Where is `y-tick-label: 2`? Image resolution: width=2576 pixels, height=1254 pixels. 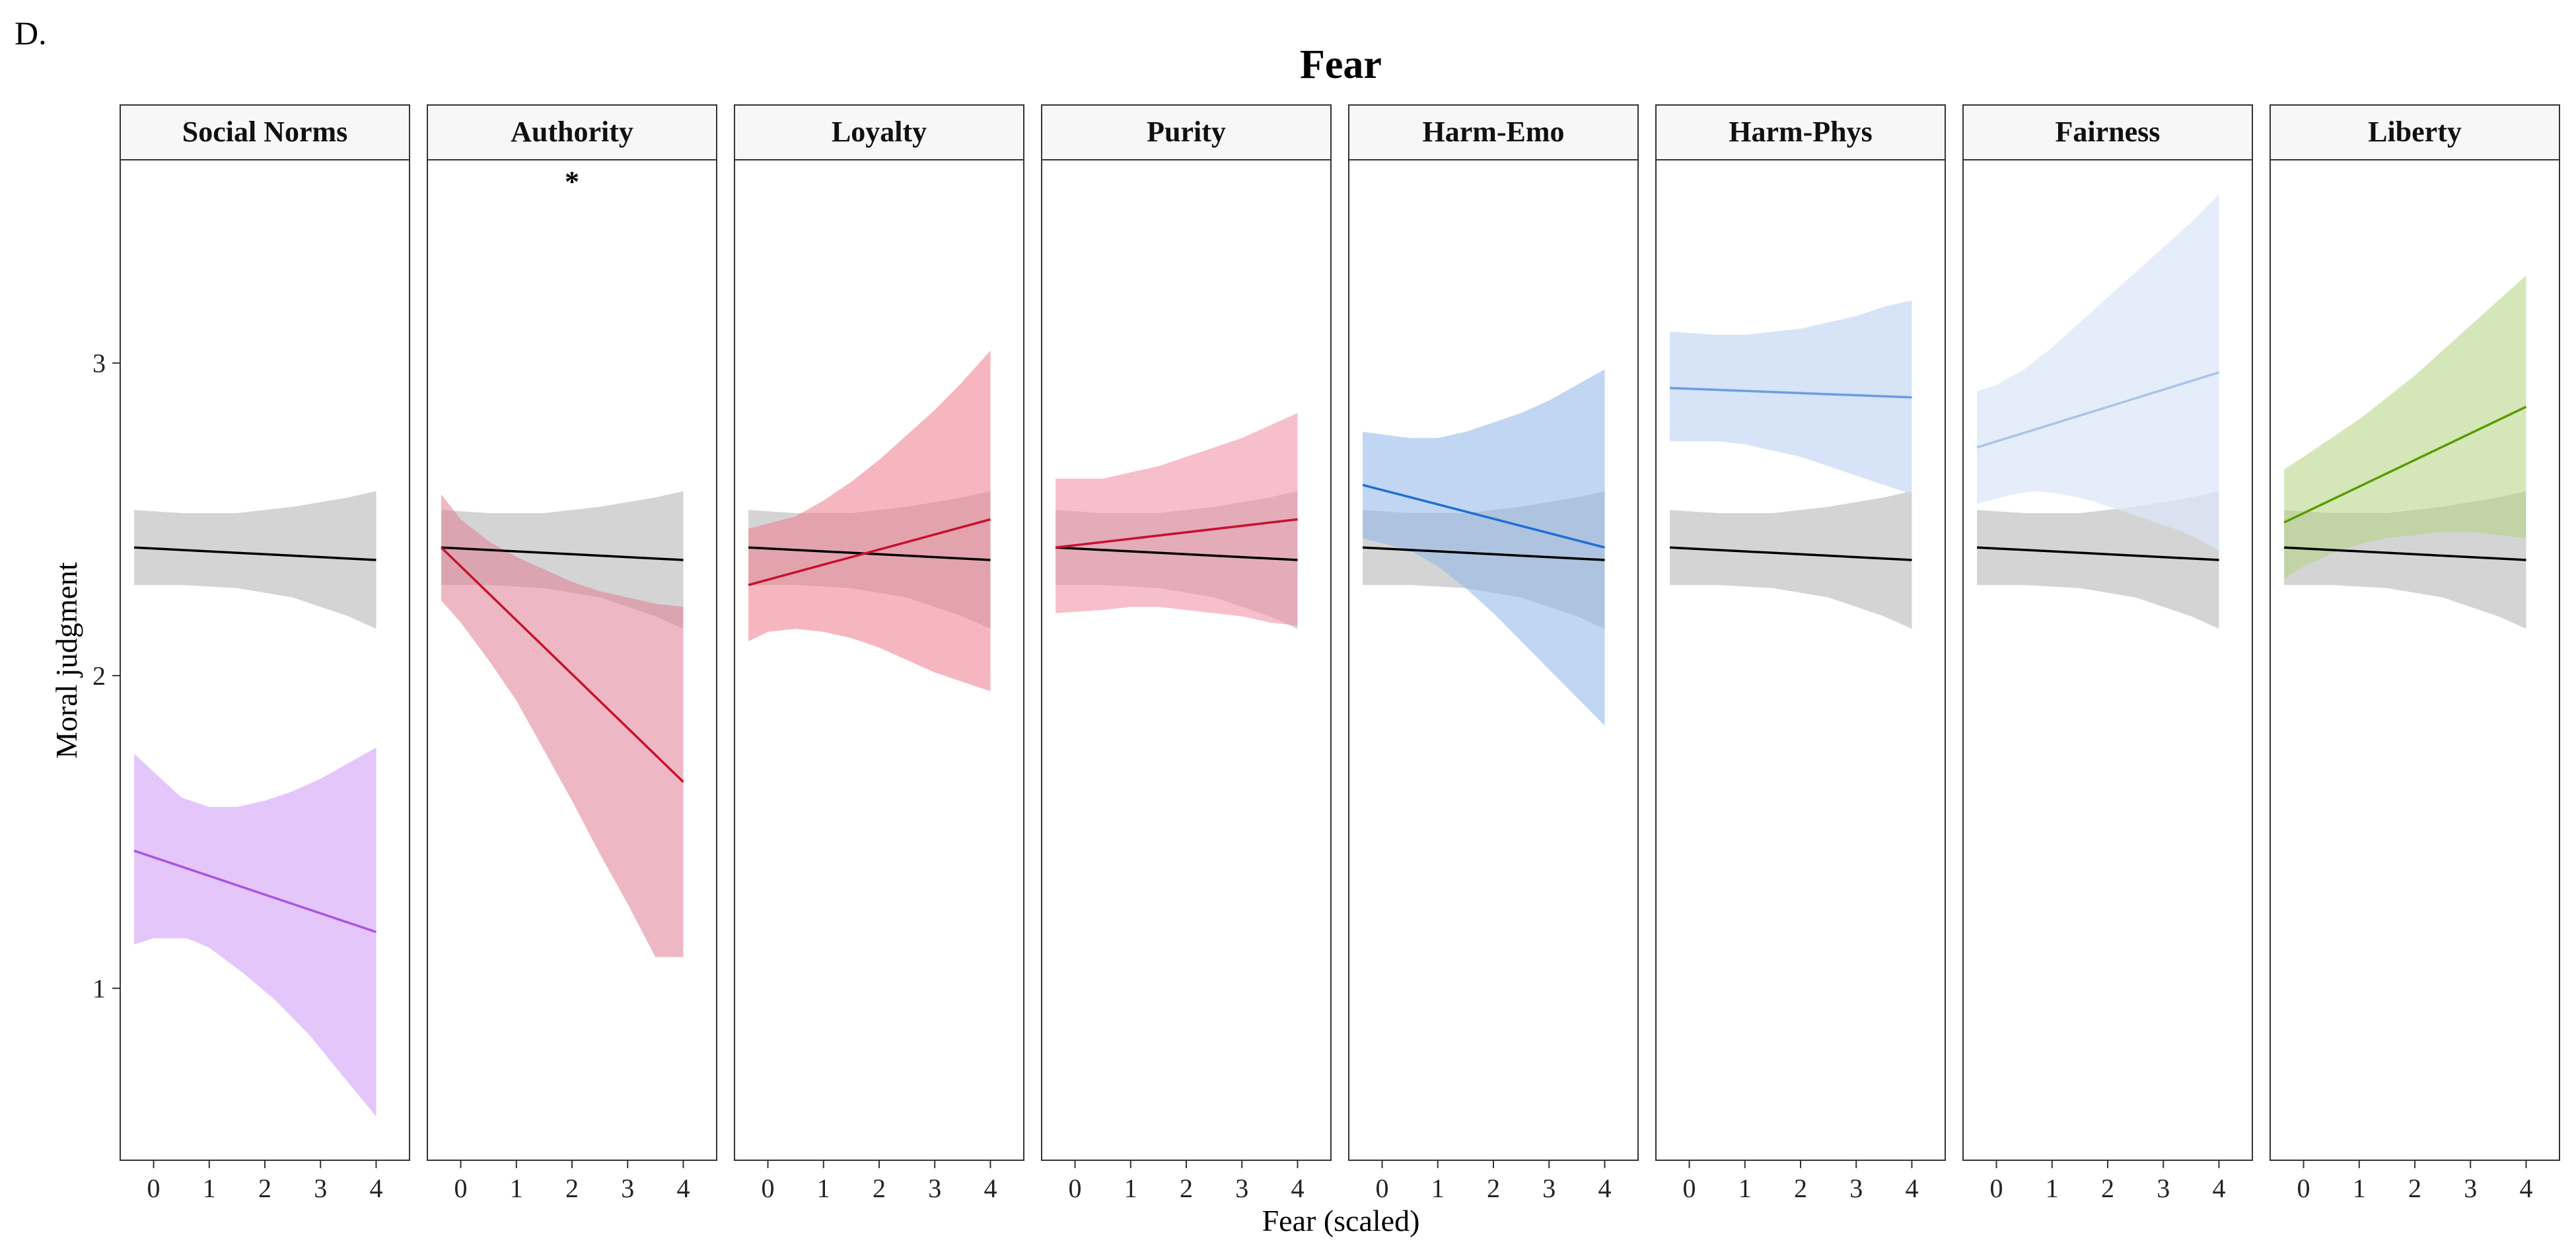
y-tick-label: 2 is located at coordinates (99, 676).